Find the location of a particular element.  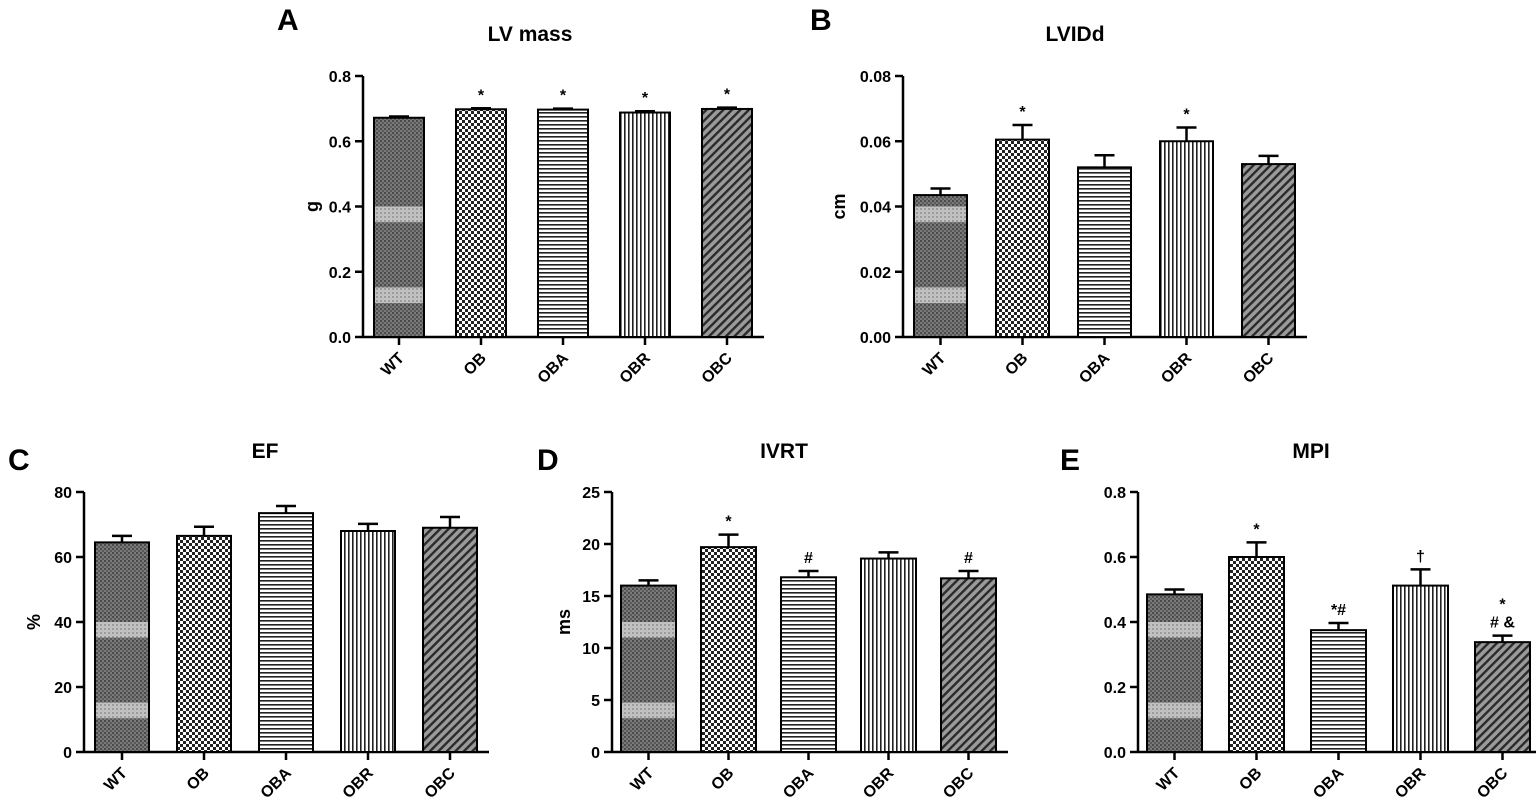

significance-marker: # is located at coordinates (968, 558).